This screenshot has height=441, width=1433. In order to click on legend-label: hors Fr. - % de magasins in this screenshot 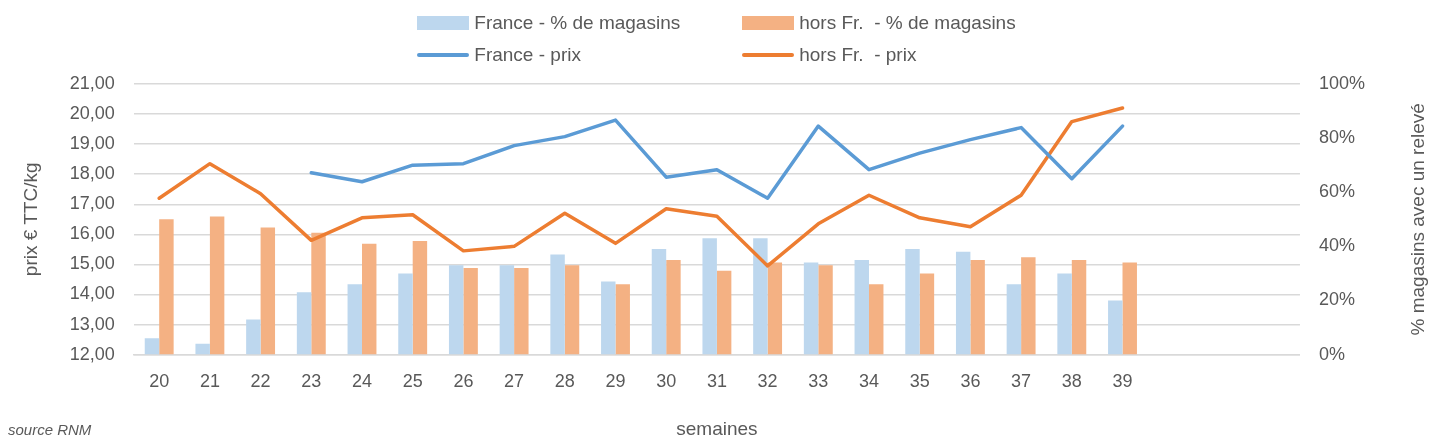, I will do `click(907, 23)`.